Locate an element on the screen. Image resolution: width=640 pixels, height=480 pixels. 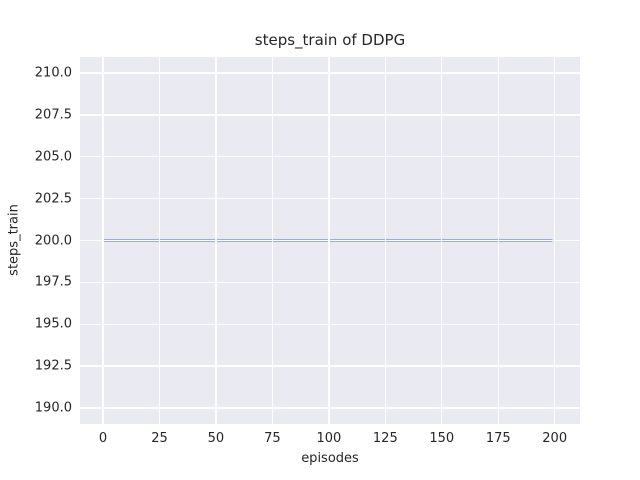
x-tick-label: 0 is located at coordinates (103, 438).